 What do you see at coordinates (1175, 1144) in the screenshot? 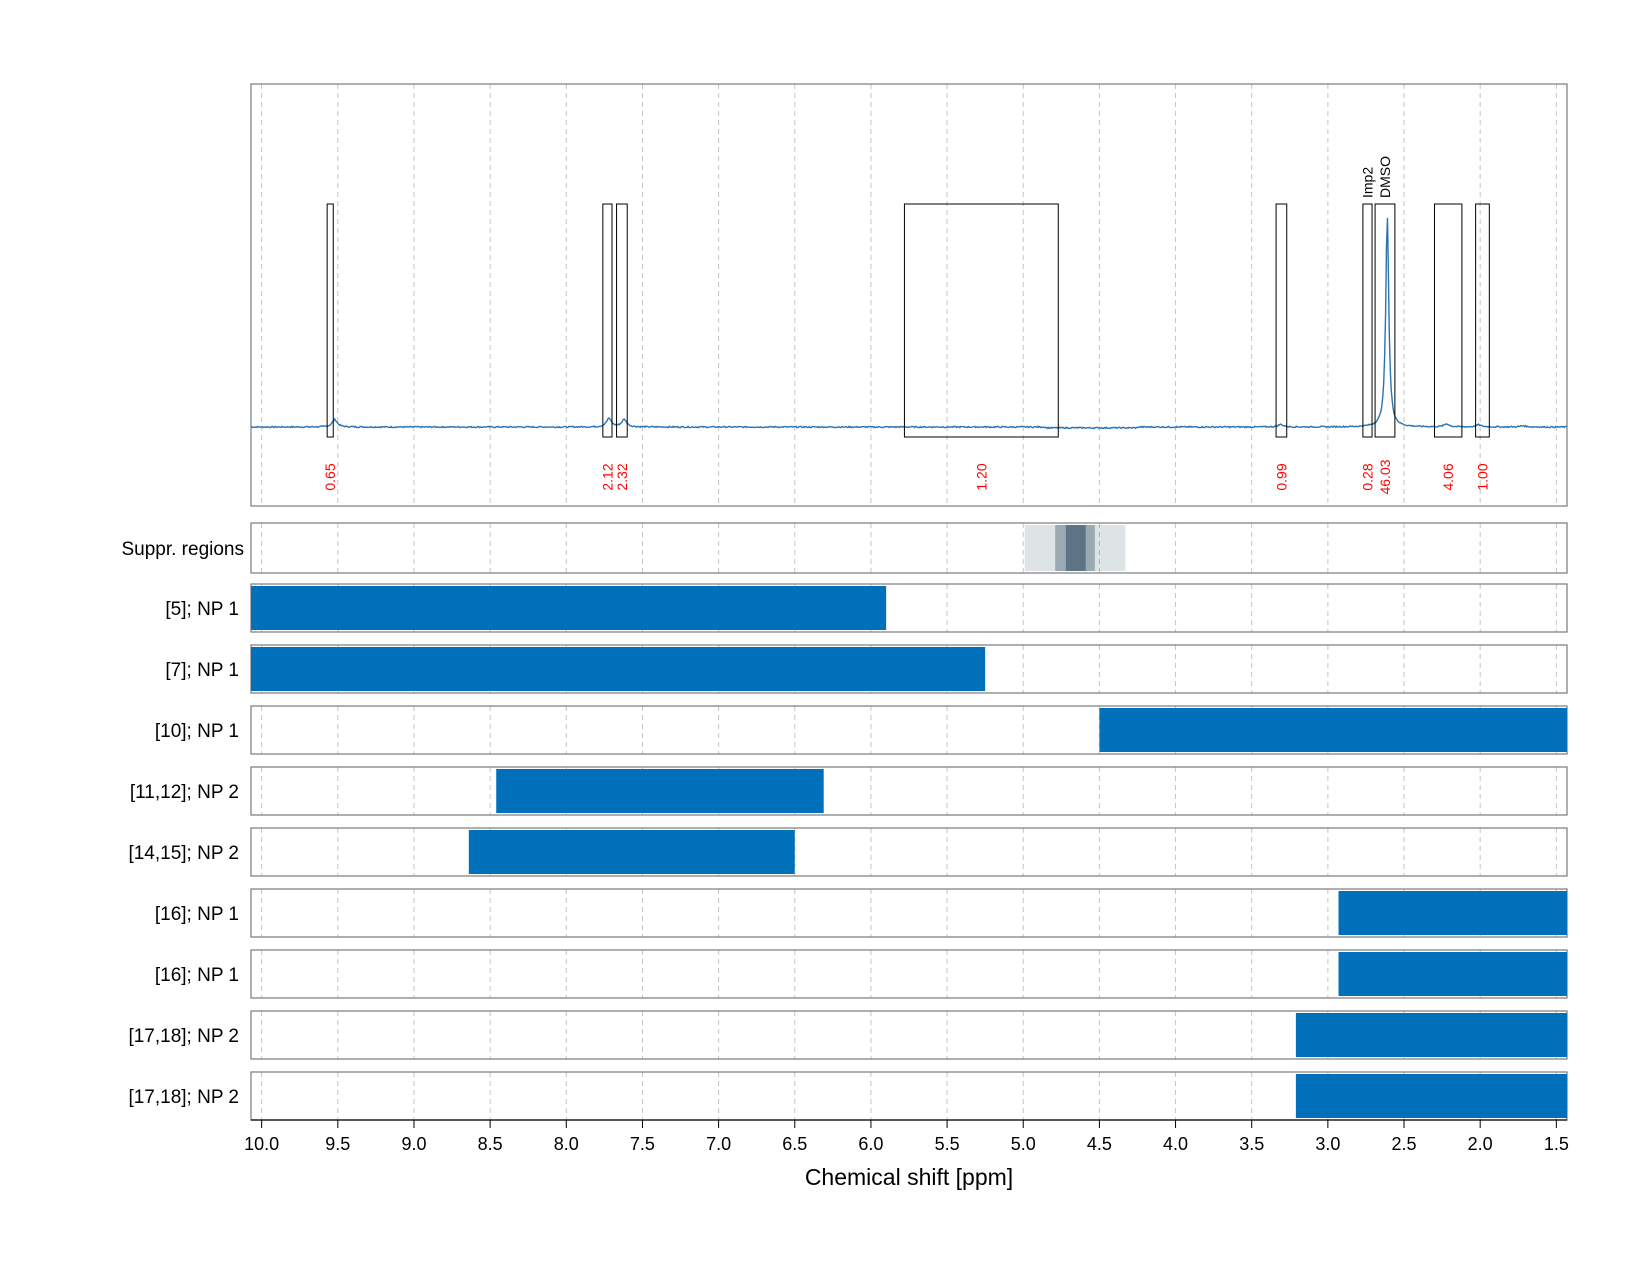
I see `x-tick-label: 4.0` at bounding box center [1175, 1144].